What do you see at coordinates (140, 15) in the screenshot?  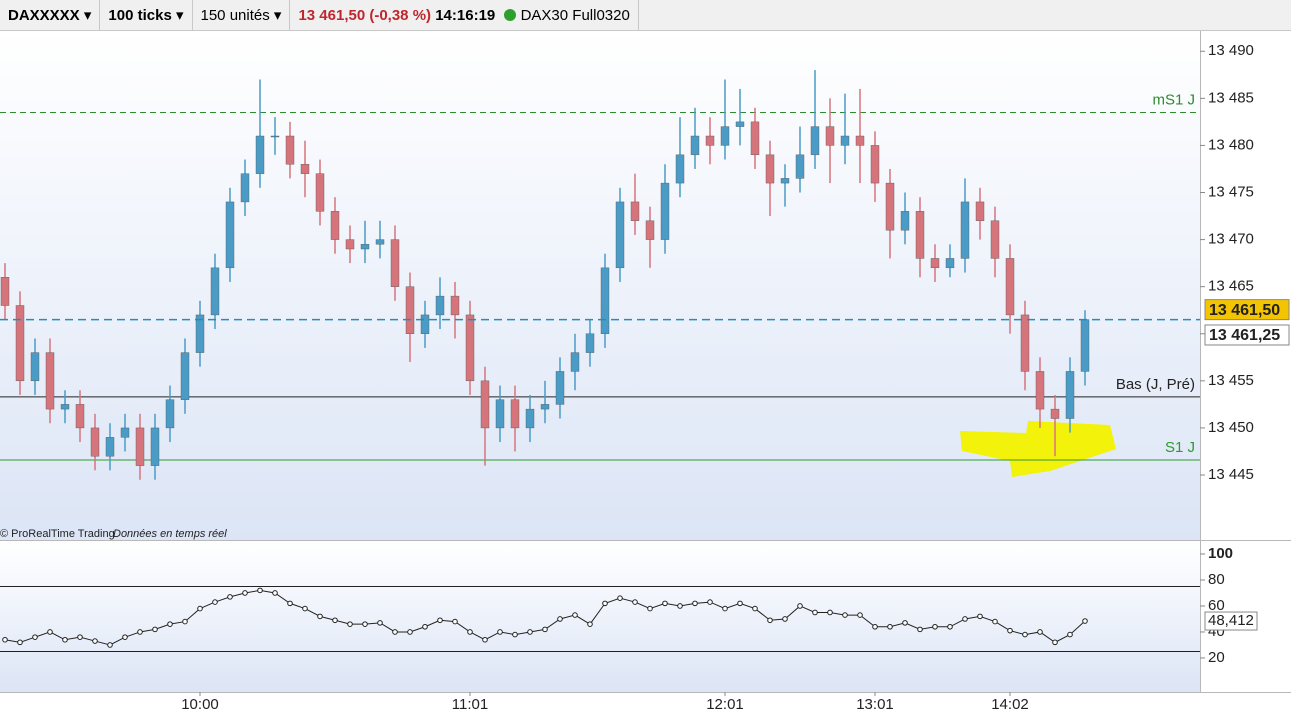 I see `period-label: 100 ticks` at bounding box center [140, 15].